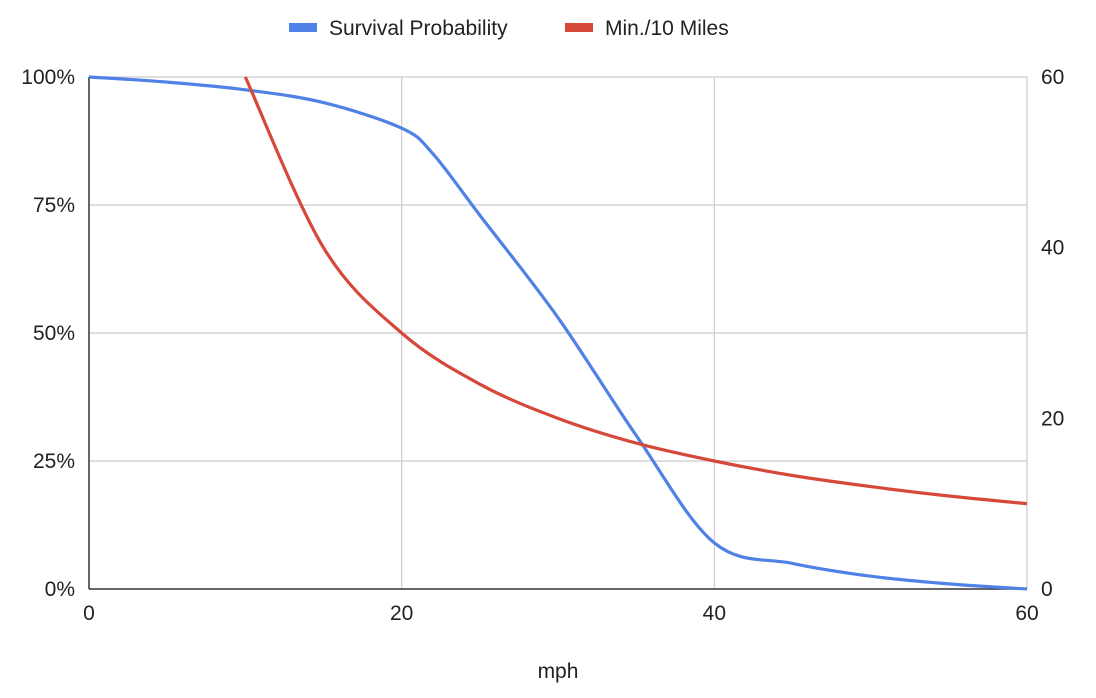  What do you see at coordinates (1052, 77) in the screenshot?
I see `y2-tick-label: 60` at bounding box center [1052, 77].